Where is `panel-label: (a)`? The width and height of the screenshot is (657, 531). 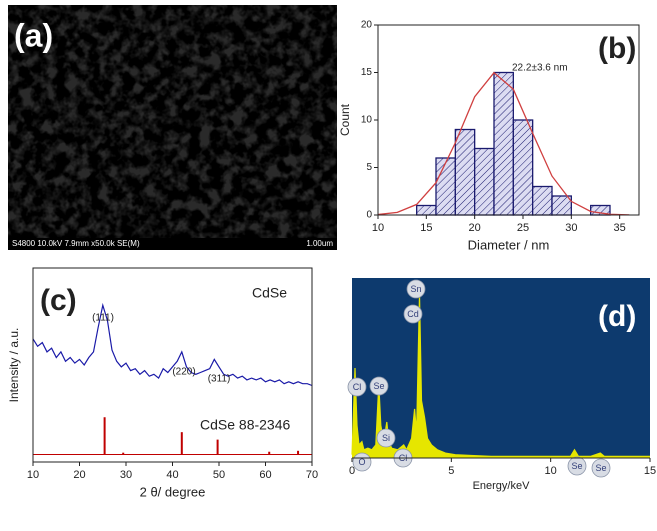 panel-label: (a) is located at coordinates (33, 35).